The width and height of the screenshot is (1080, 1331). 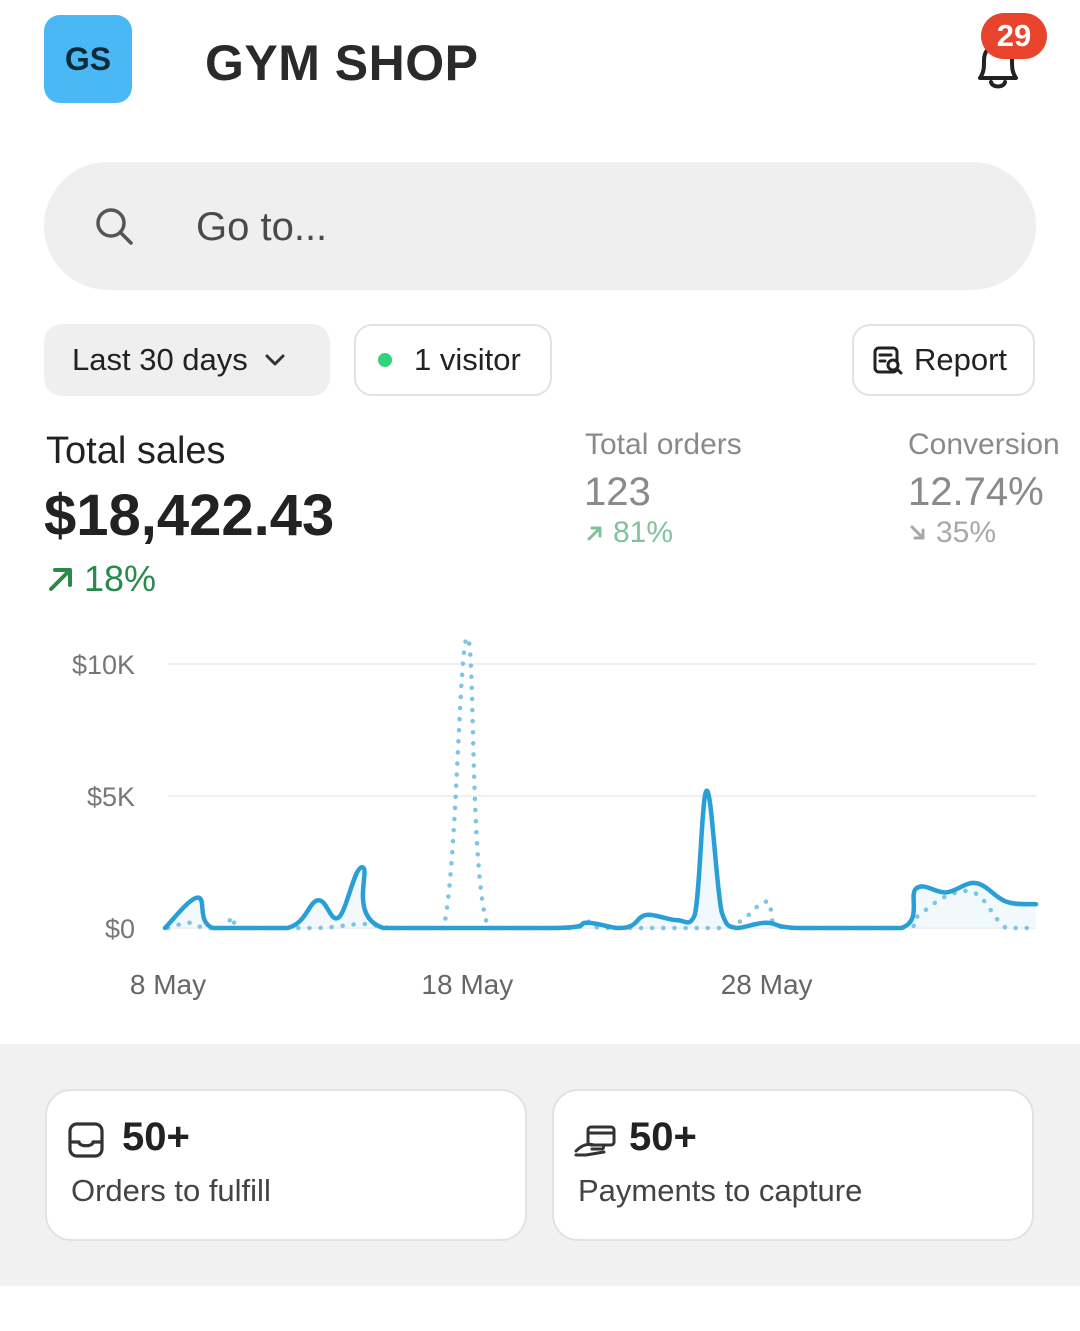 I want to click on orders-to-fulfill-card: 50+ Orders to fulfill, so click(x=286, y=1165).